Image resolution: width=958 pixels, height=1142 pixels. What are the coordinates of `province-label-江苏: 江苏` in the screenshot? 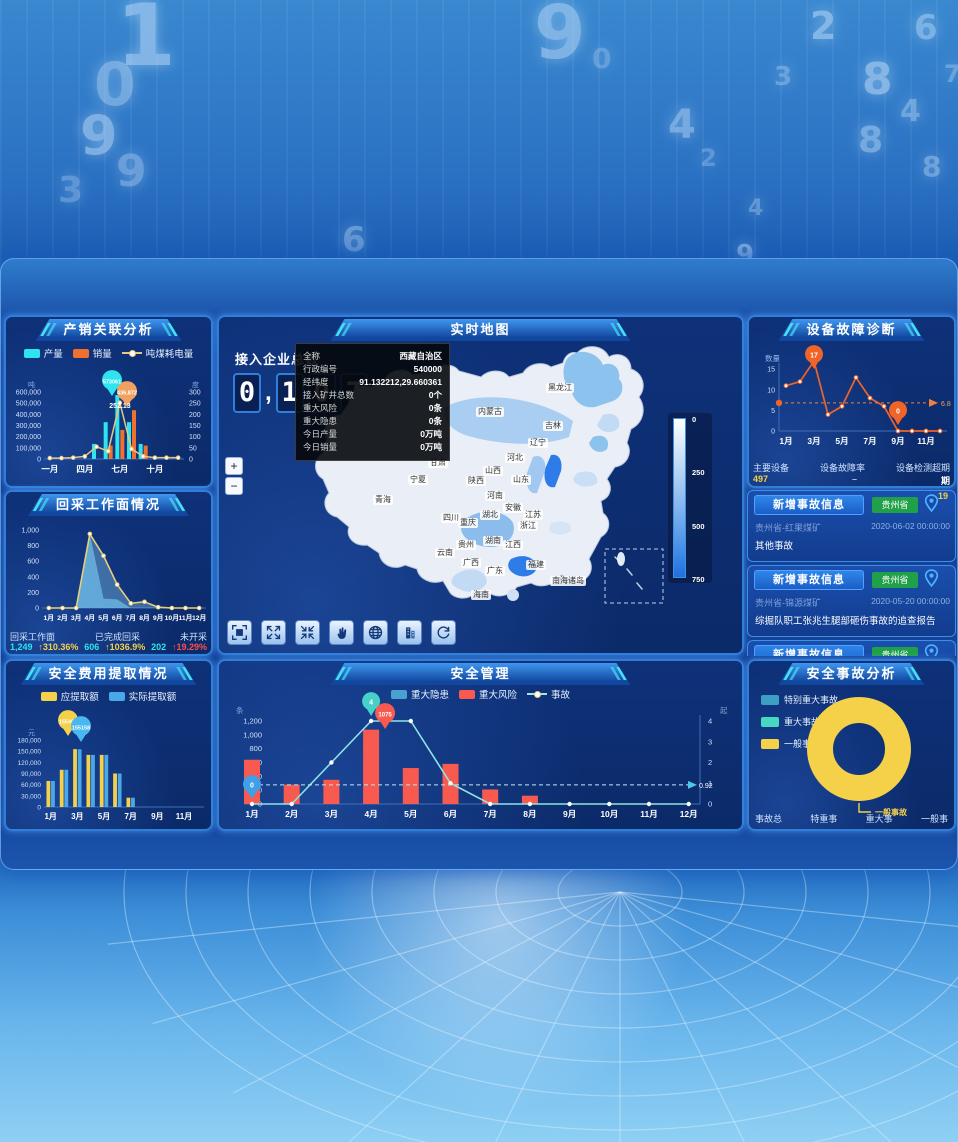 It's located at (533, 515).